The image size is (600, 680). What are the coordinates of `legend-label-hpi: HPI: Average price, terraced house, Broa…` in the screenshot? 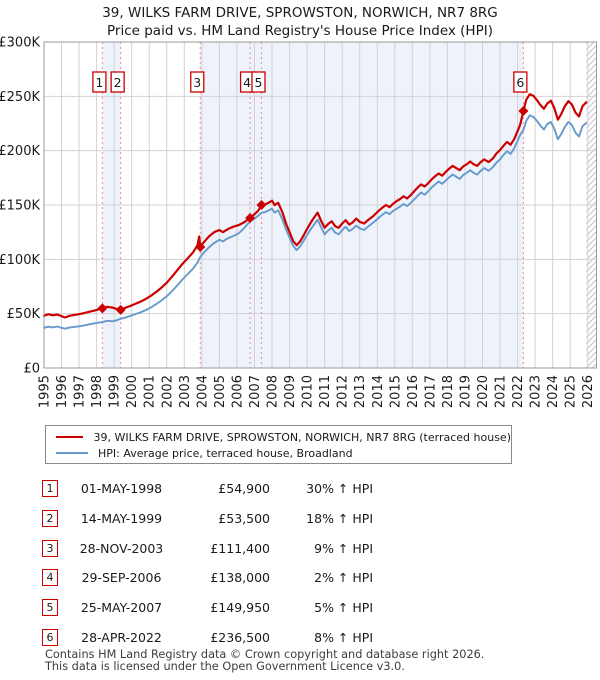 It's located at (225, 453).